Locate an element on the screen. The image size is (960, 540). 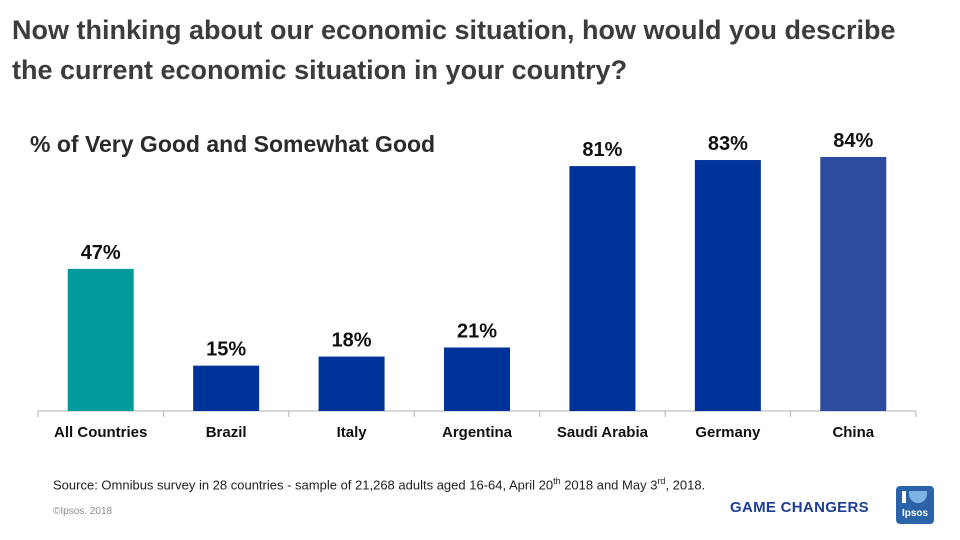
data-label-argentina: 21% is located at coordinates (477, 332).